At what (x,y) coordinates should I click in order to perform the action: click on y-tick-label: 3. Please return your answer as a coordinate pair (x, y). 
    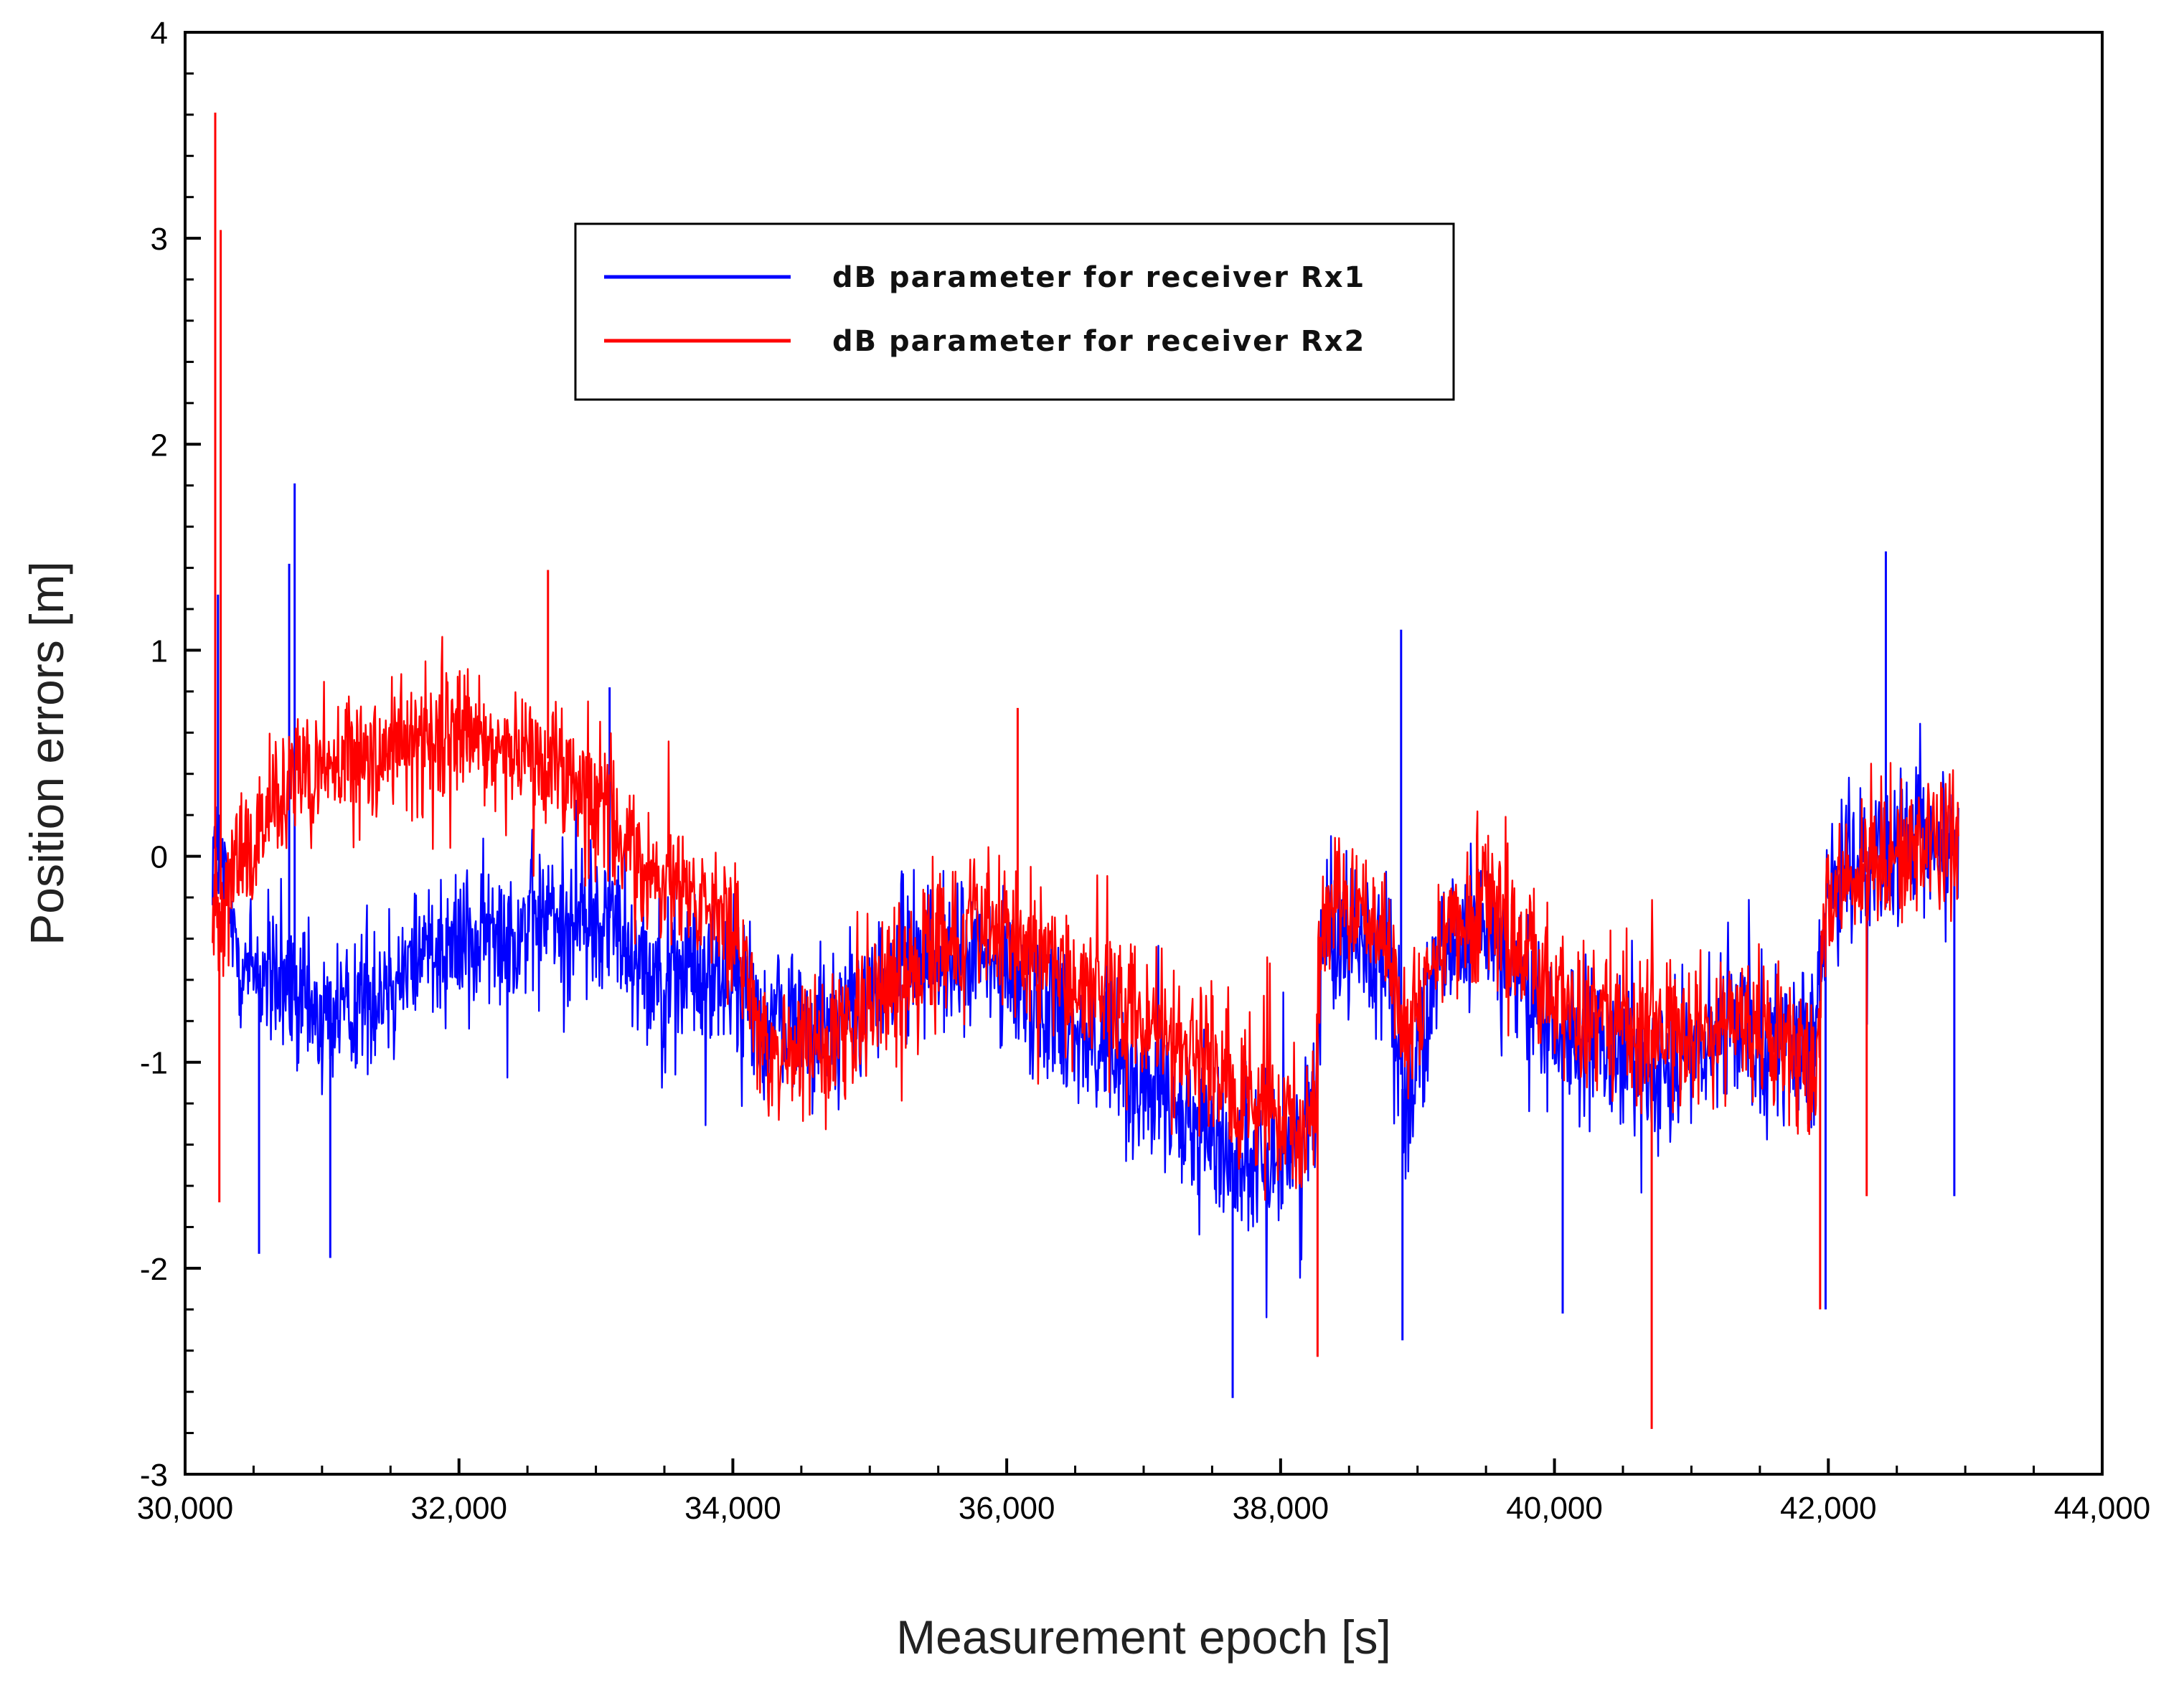
    Looking at the image, I should click on (159, 239).